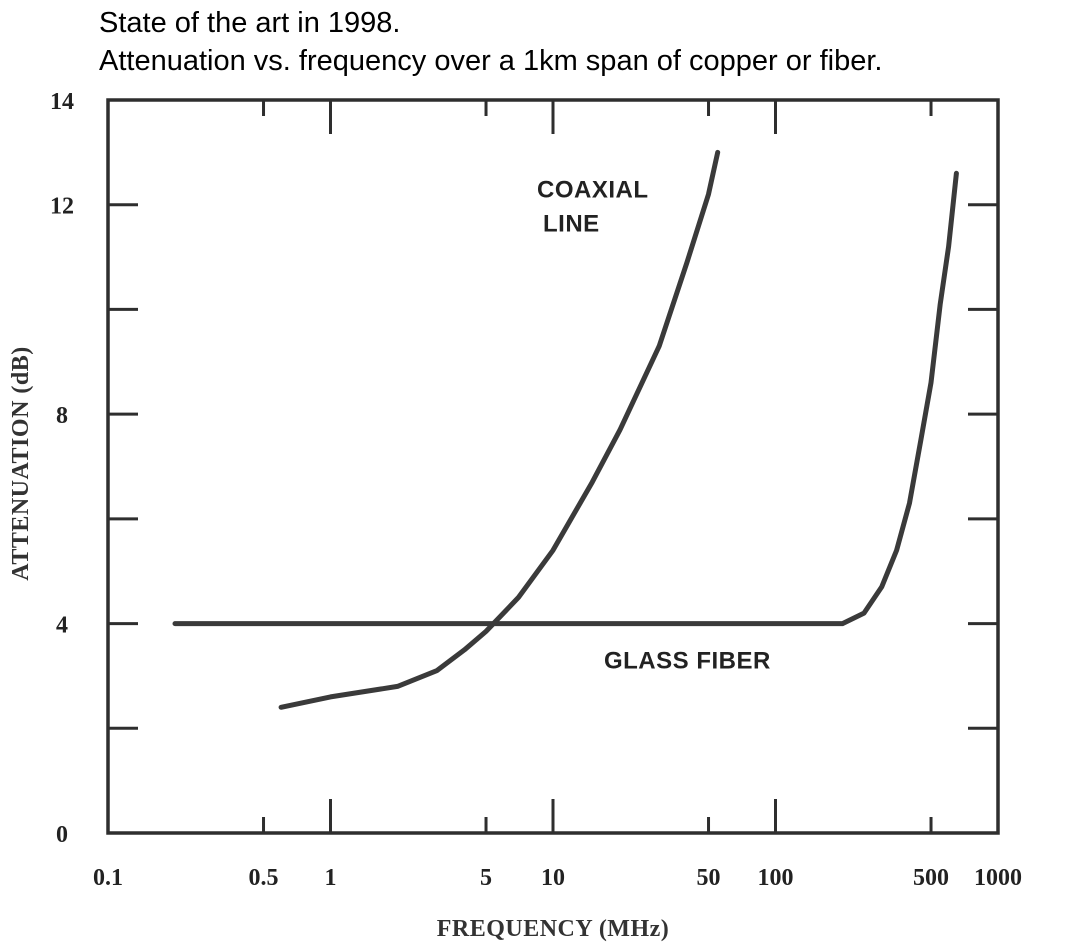 Image resolution: width=1074 pixels, height=946 pixels. Describe the element at coordinates (998, 878) in the screenshot. I see `x-tick-label: 1000` at that location.